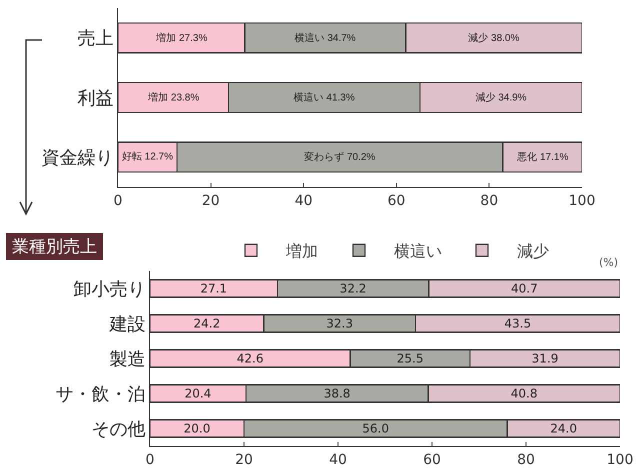  Describe the element at coordinates (181, 38) in the screenshot. I see `data-label: 増加 27.3%` at that location.